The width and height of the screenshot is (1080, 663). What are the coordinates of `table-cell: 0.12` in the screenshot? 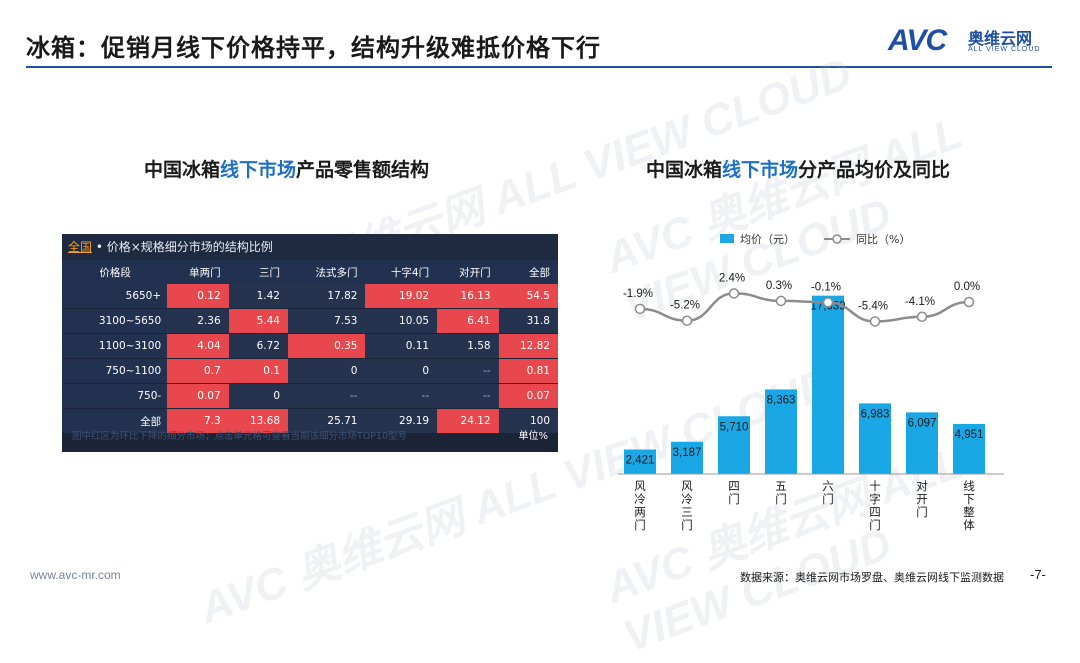 It's located at (198, 296).